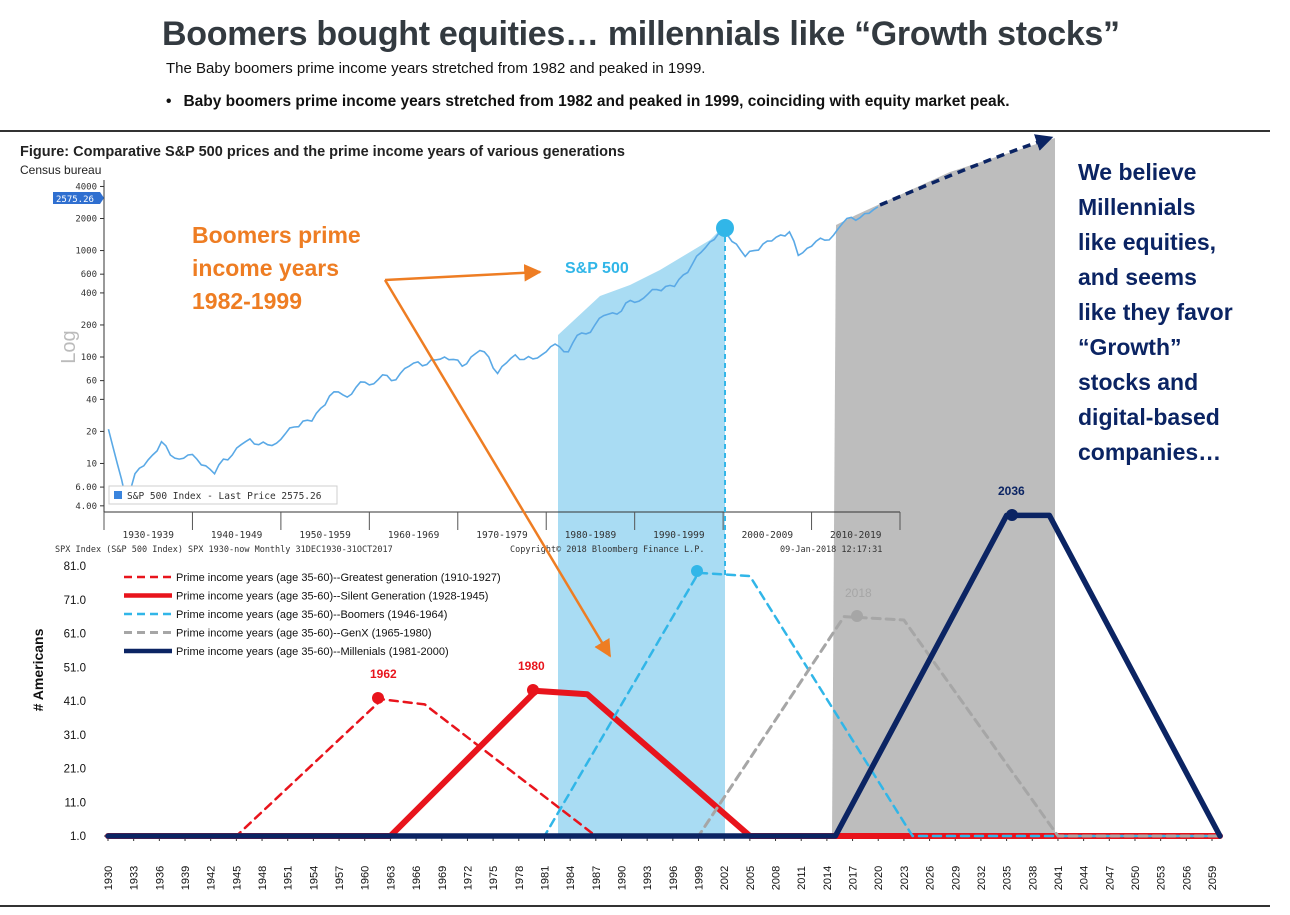  Describe the element at coordinates (768, 535) in the screenshot. I see `spx-x-tick-label: 2000-2009` at that location.